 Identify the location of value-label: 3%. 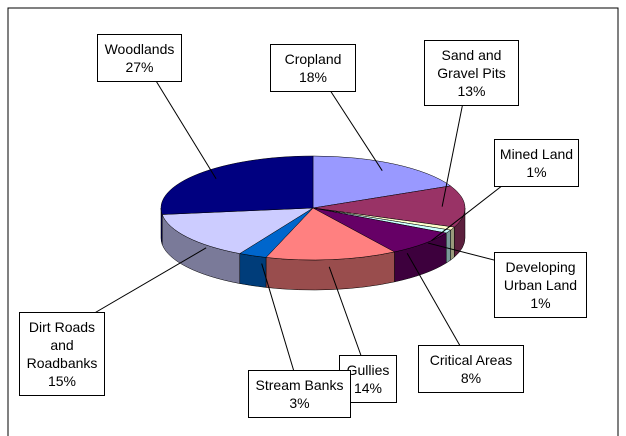
(299, 403).